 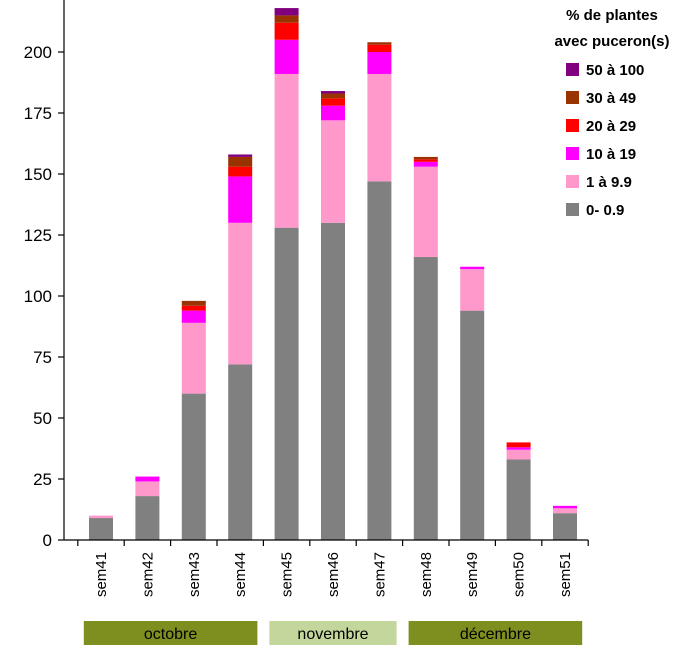 What do you see at coordinates (287, 574) in the screenshot?
I see `x-tick-label-sem45: sem45` at bounding box center [287, 574].